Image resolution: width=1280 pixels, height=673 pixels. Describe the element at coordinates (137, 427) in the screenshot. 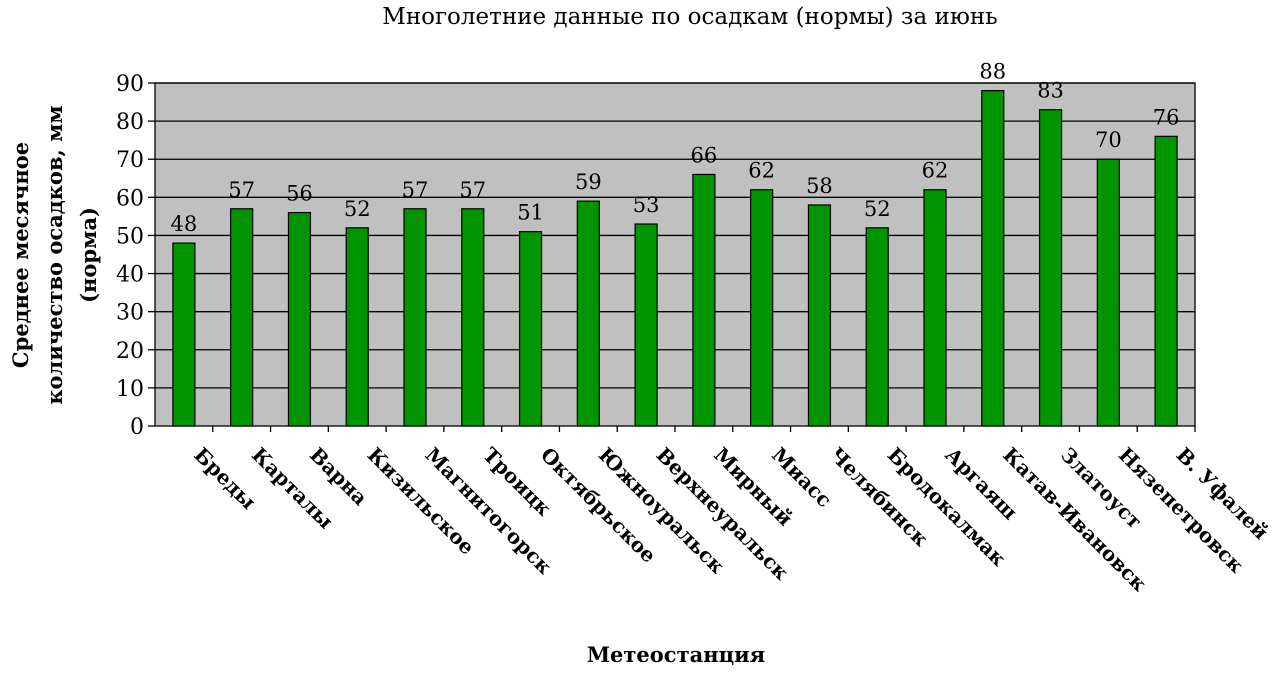

I see `y-tick-label: 0` at that location.